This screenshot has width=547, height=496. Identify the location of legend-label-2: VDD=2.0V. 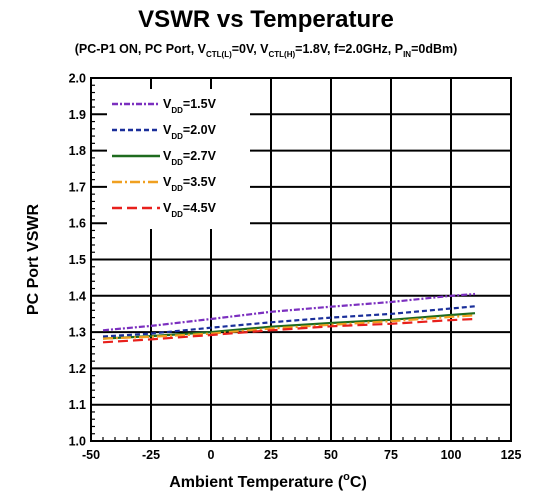
(190, 132).